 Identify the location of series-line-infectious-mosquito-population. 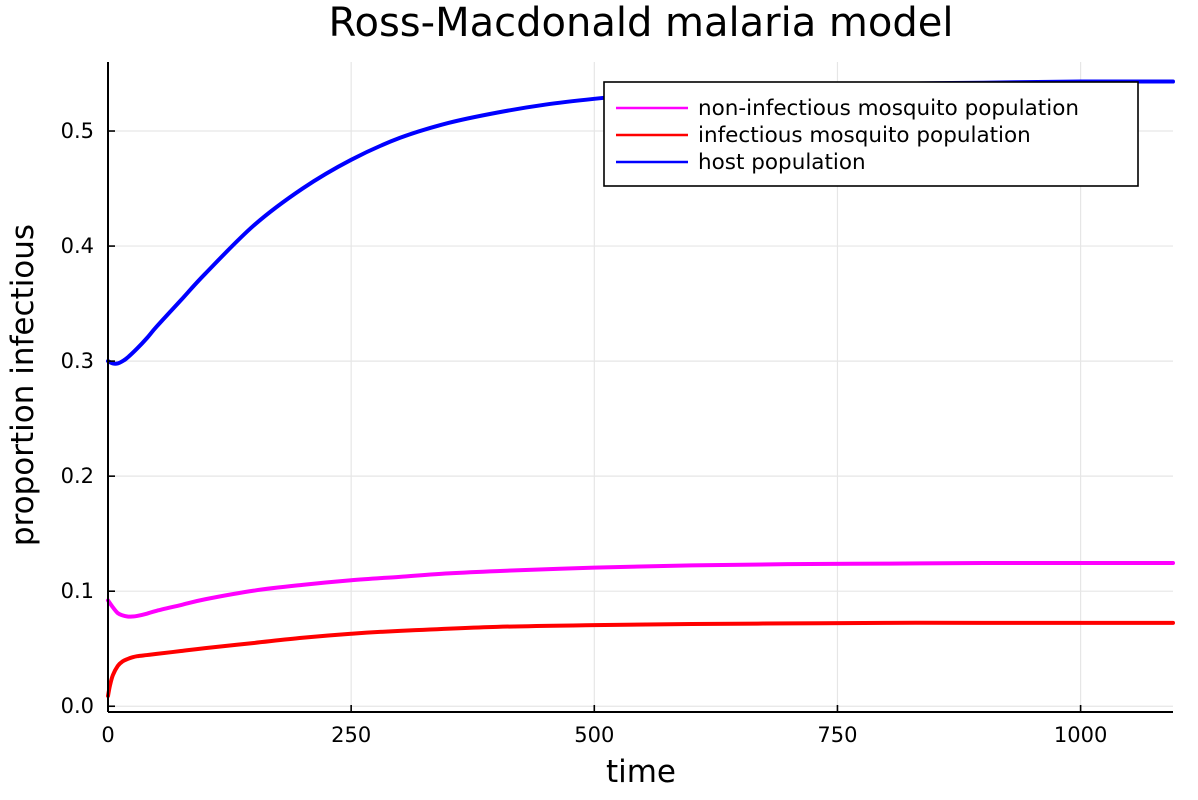
(640, 659).